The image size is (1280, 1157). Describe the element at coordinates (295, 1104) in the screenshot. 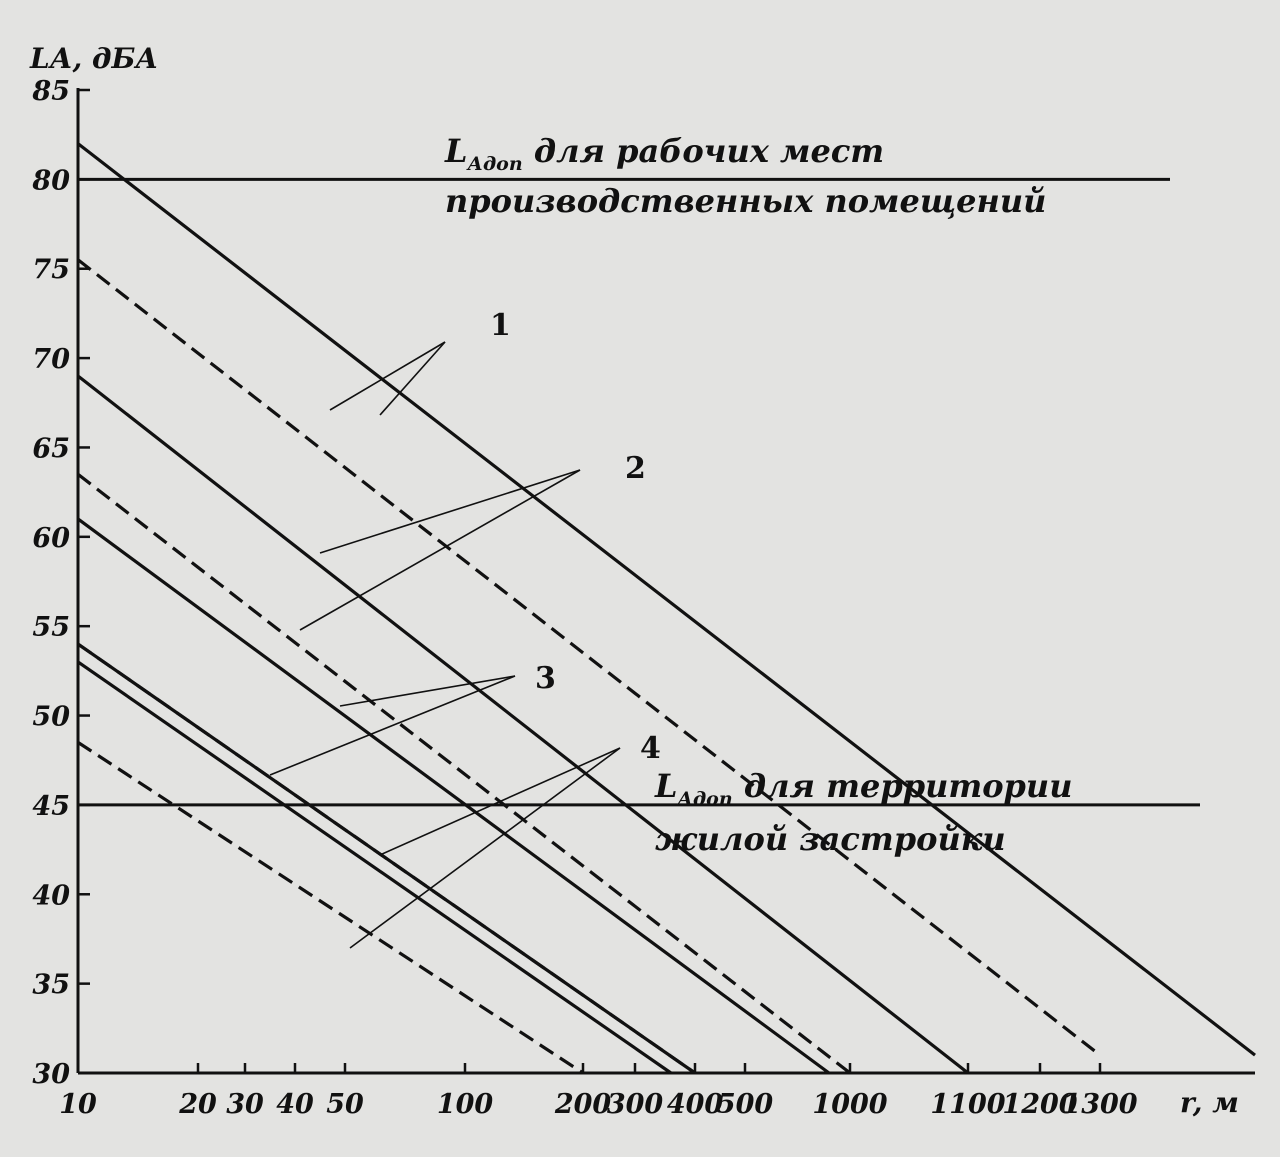

I see `x-tick-label: 40` at that location.